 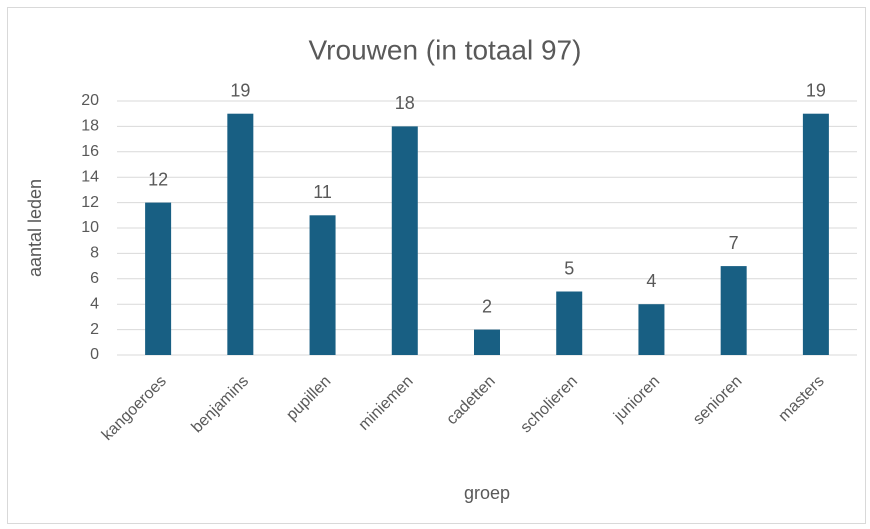 I want to click on y-tick-label: 10, so click(x=90, y=227).